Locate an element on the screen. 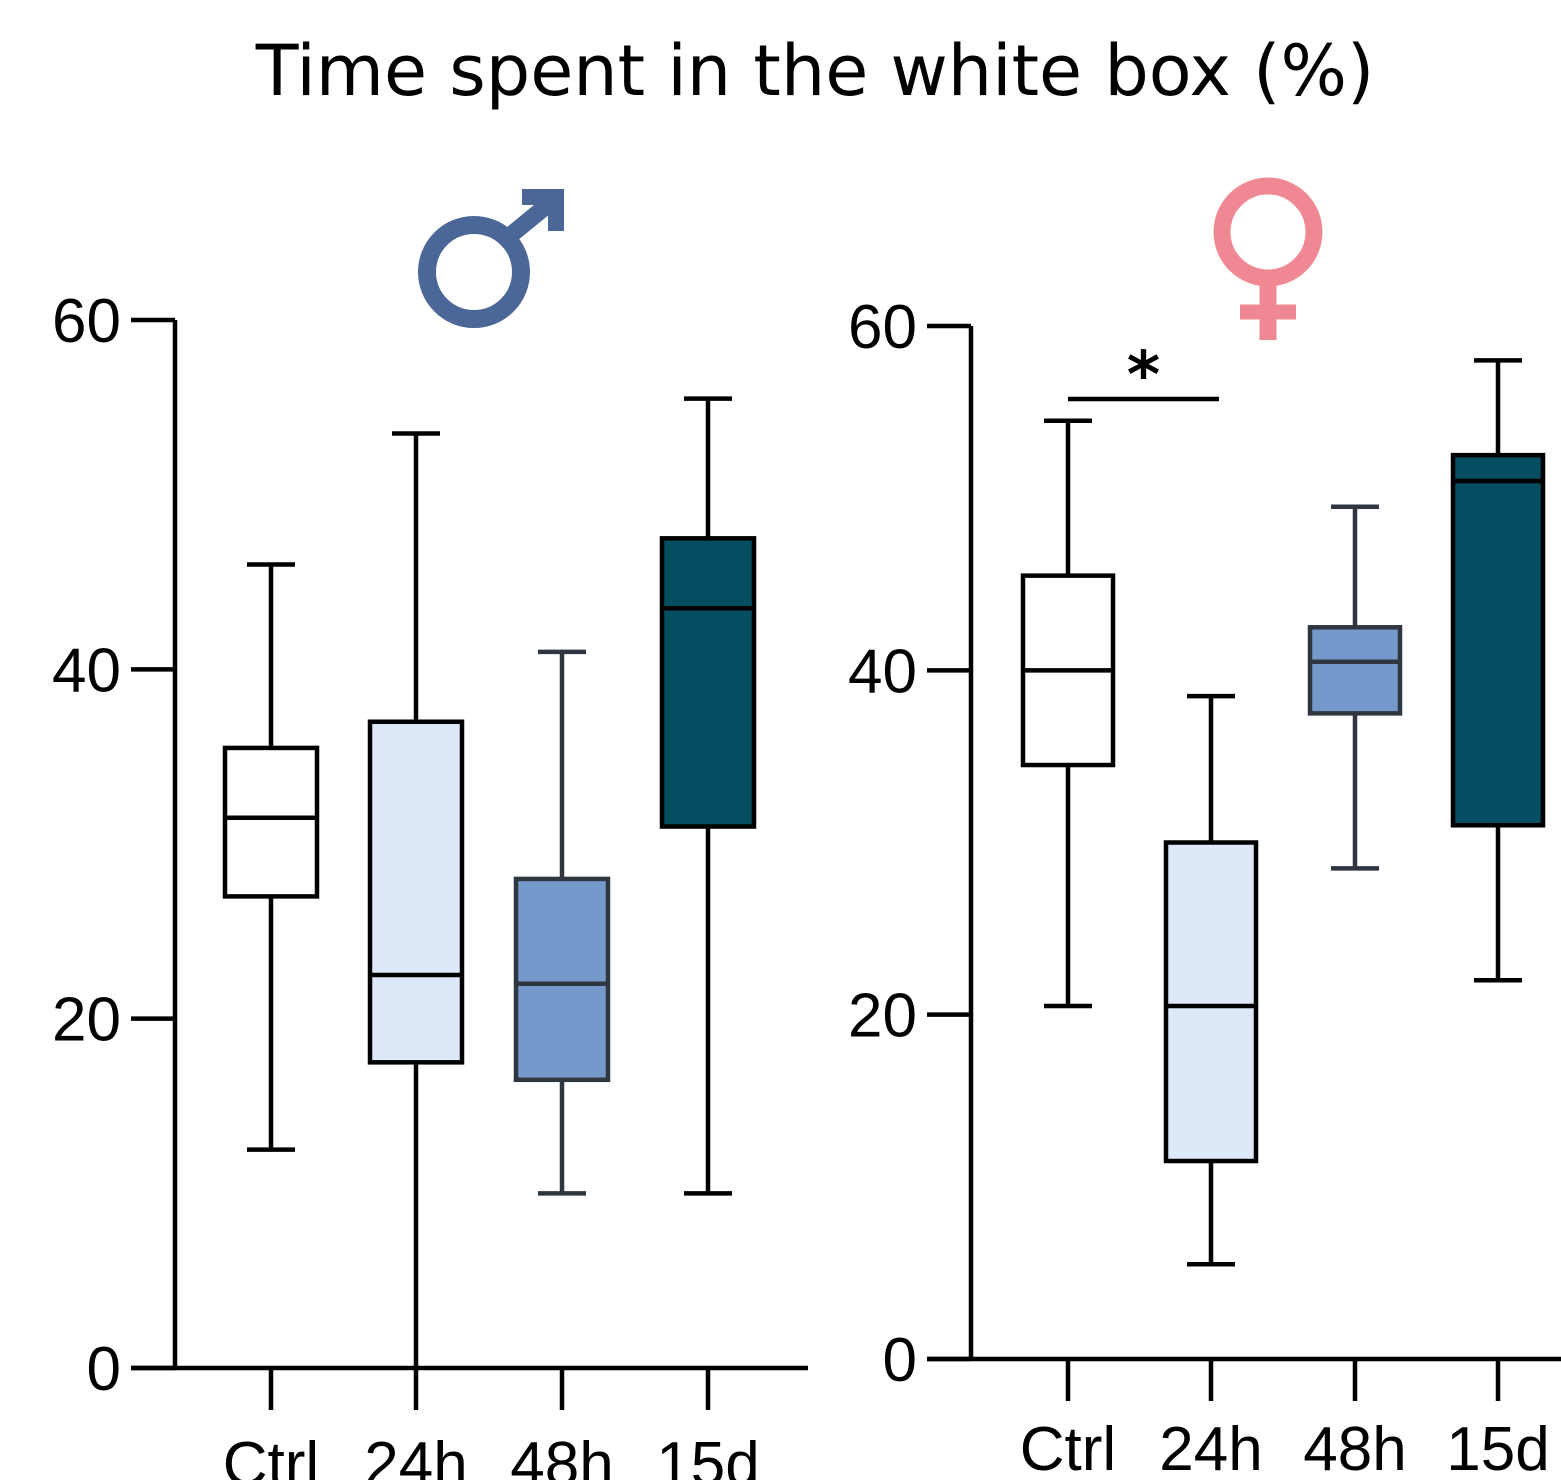 The image size is (1561, 1480). male-symbol-ring is located at coordinates (474, 272).